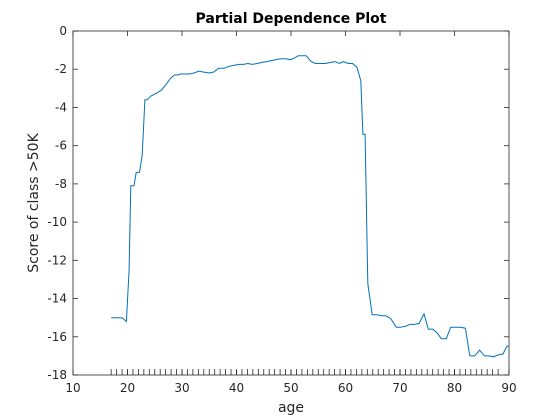 This screenshot has height=420, width=560. I want to click on y-tick-label: -6, so click(61, 146).